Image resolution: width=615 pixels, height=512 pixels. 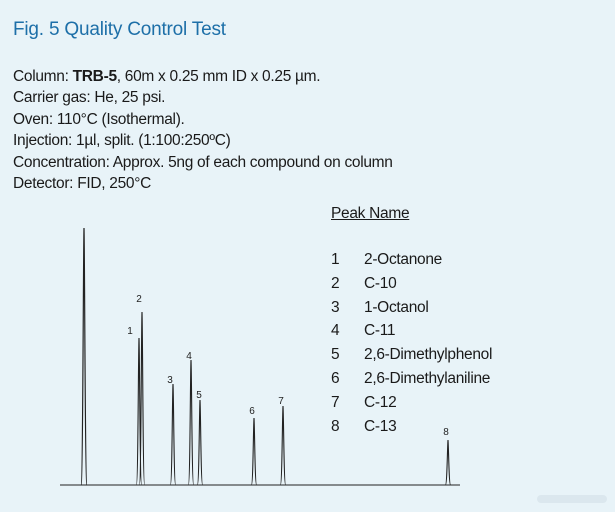 What do you see at coordinates (335, 426) in the screenshot?
I see `legend-number: 8` at bounding box center [335, 426].